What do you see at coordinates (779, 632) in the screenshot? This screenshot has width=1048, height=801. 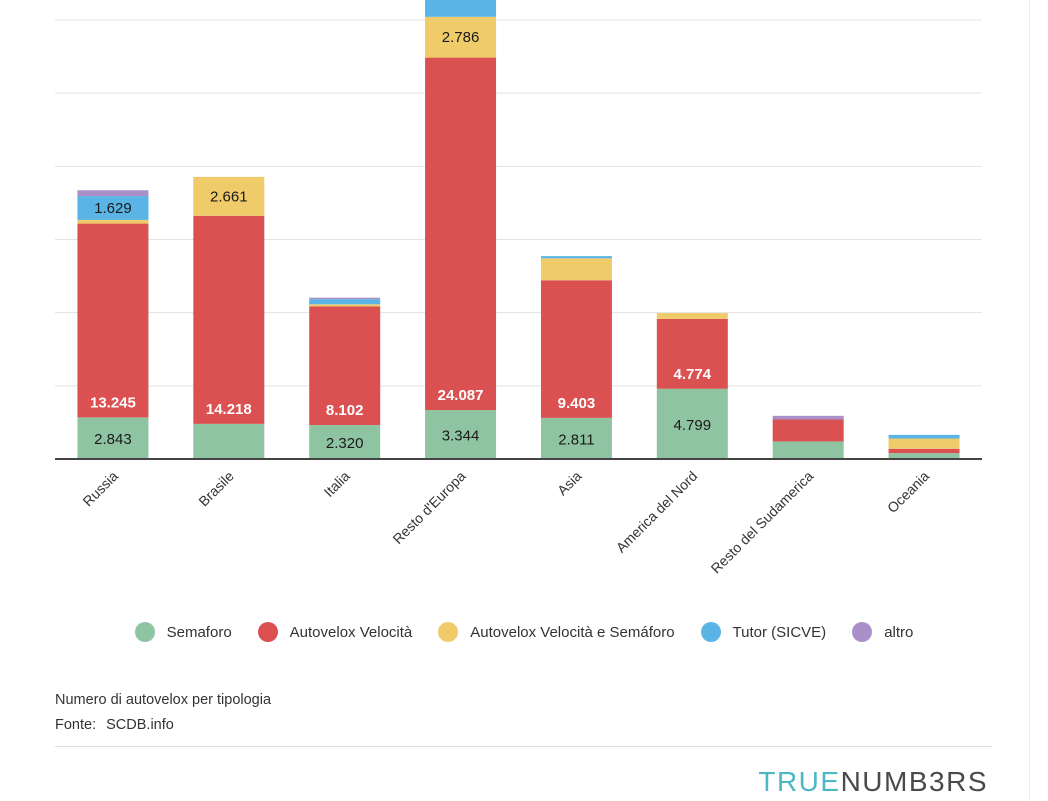 I see `legend-label: Tutor (SICVE)` at bounding box center [779, 632].